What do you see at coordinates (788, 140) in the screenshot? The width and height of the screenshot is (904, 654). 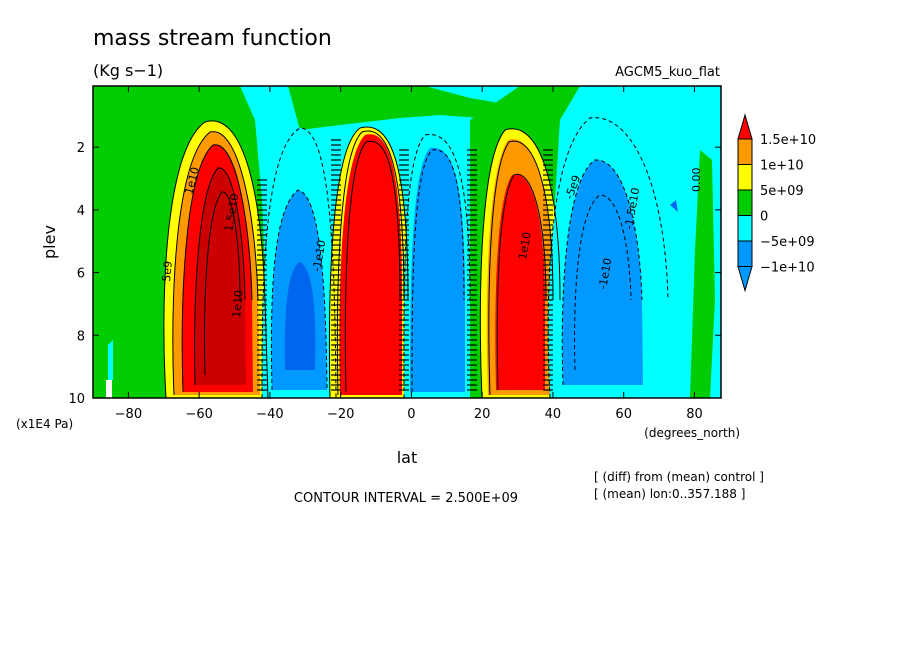 I see `colorbar-label: 1.5e+10` at bounding box center [788, 140].